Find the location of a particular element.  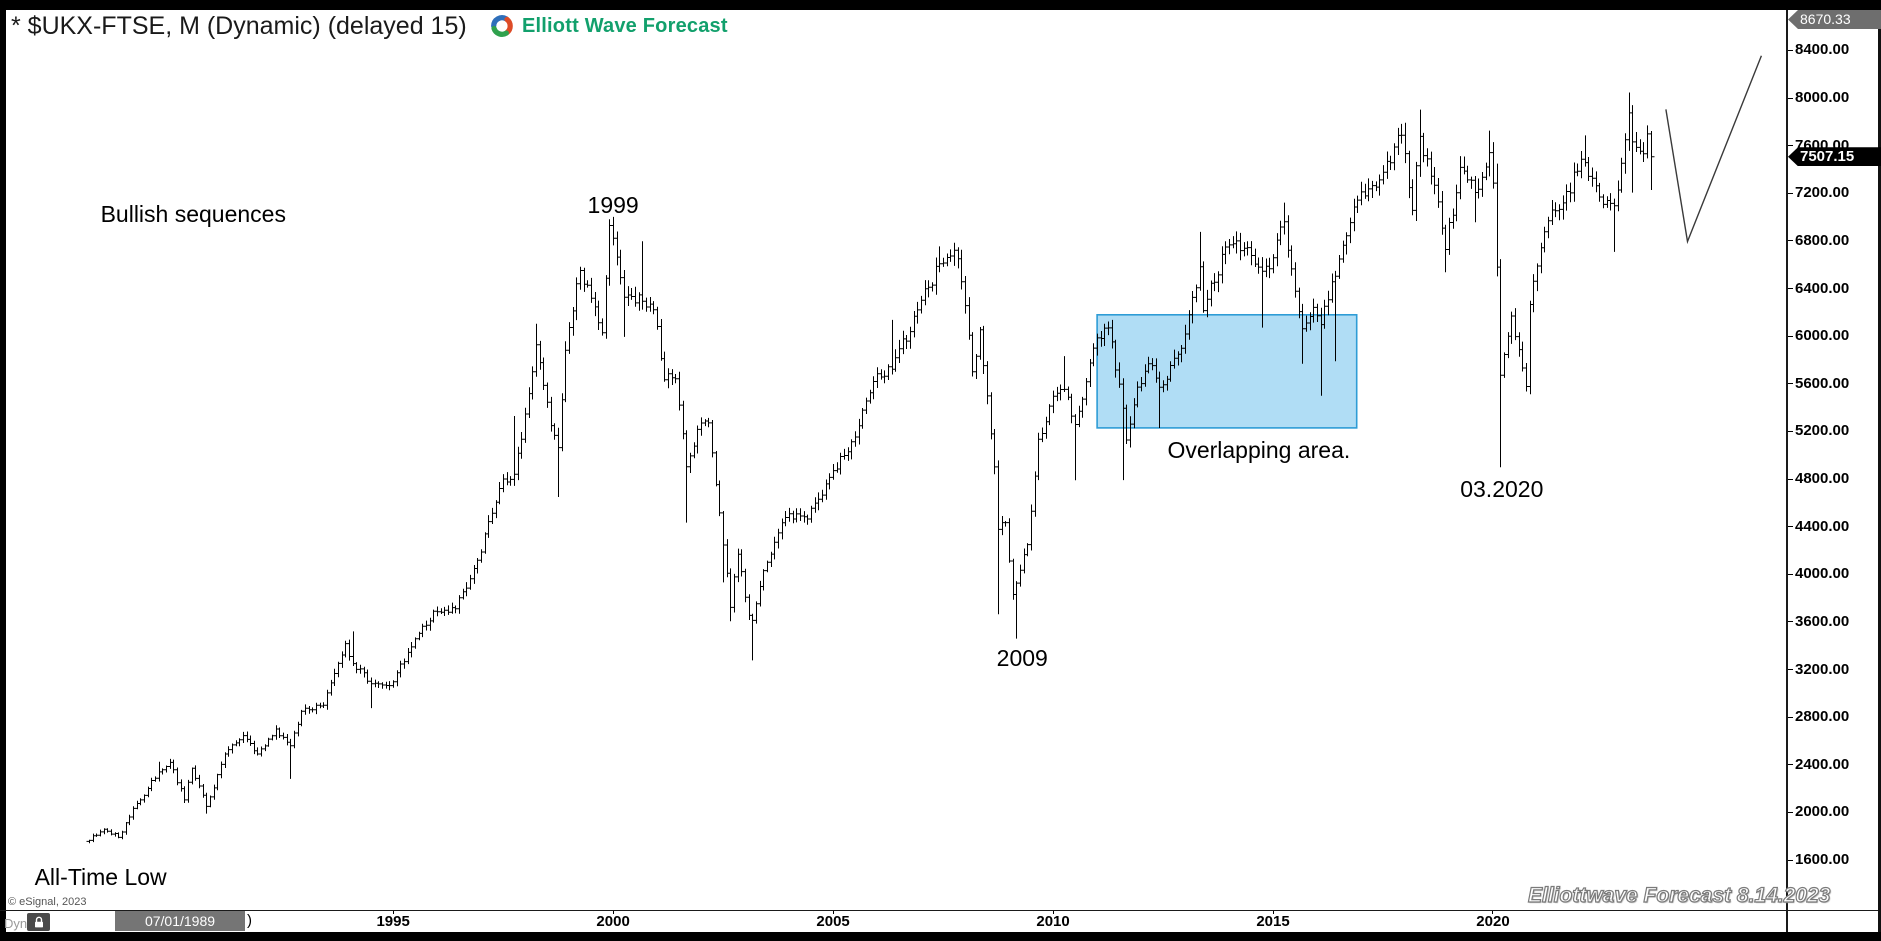

y-axis-label: 8000.00 is located at coordinates (1822, 98).